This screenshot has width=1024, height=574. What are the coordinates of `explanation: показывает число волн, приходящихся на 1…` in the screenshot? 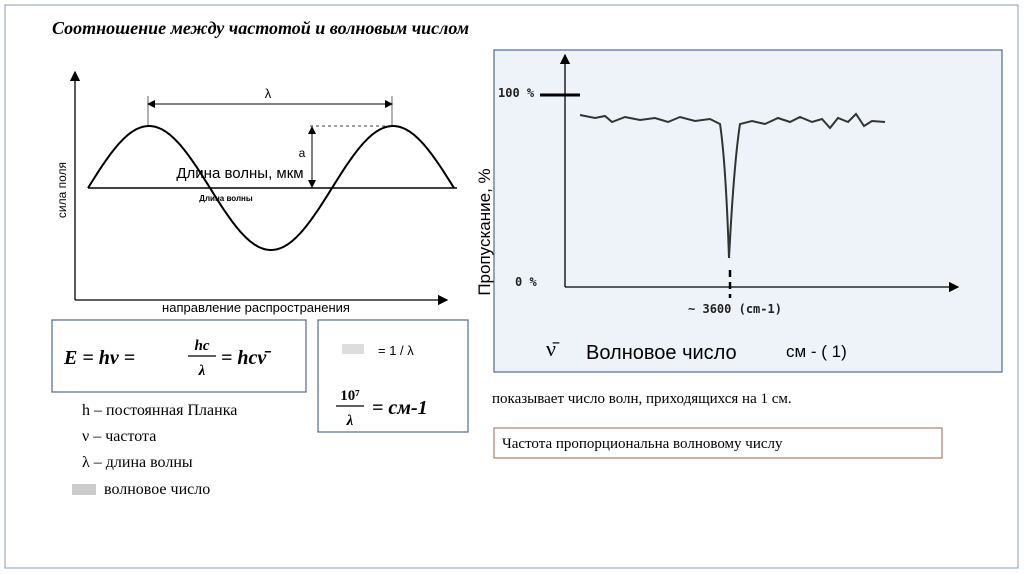 It's located at (642, 399).